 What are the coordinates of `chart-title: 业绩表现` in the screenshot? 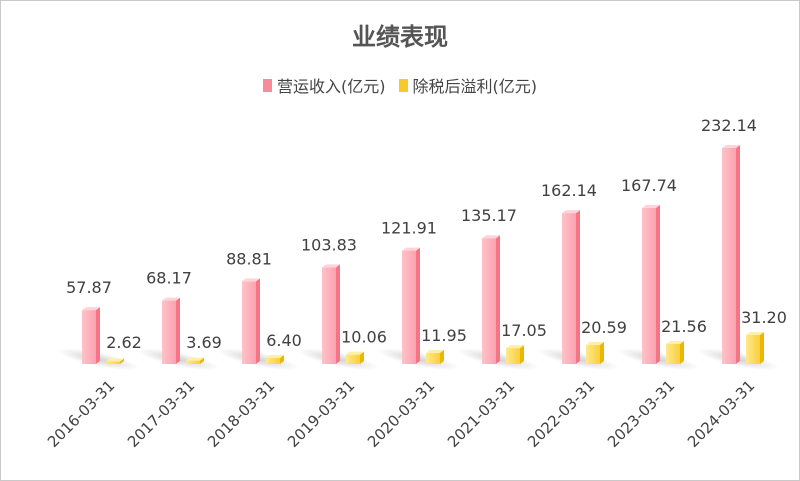 It's located at (400, 37).